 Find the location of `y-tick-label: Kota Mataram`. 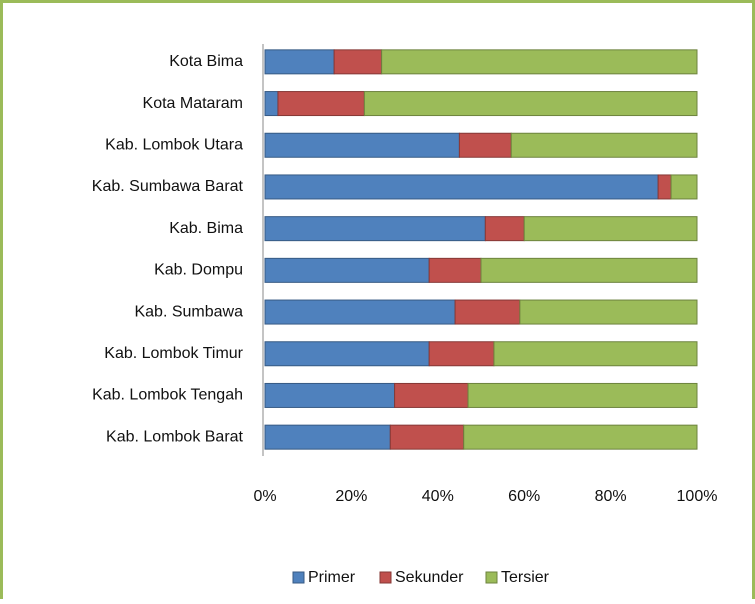

y-tick-label: Kota Mataram is located at coordinates (193, 103).